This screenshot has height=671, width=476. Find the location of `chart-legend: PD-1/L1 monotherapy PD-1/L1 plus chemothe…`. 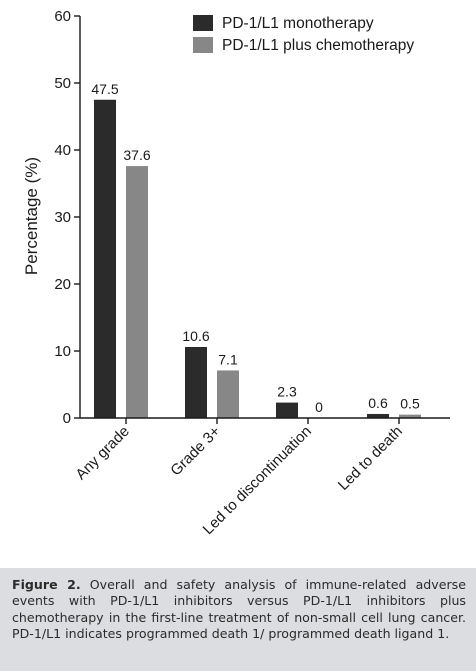

chart-legend: PD-1/L1 monotherapy PD-1/L1 plus chemothe… is located at coordinates (303, 34).